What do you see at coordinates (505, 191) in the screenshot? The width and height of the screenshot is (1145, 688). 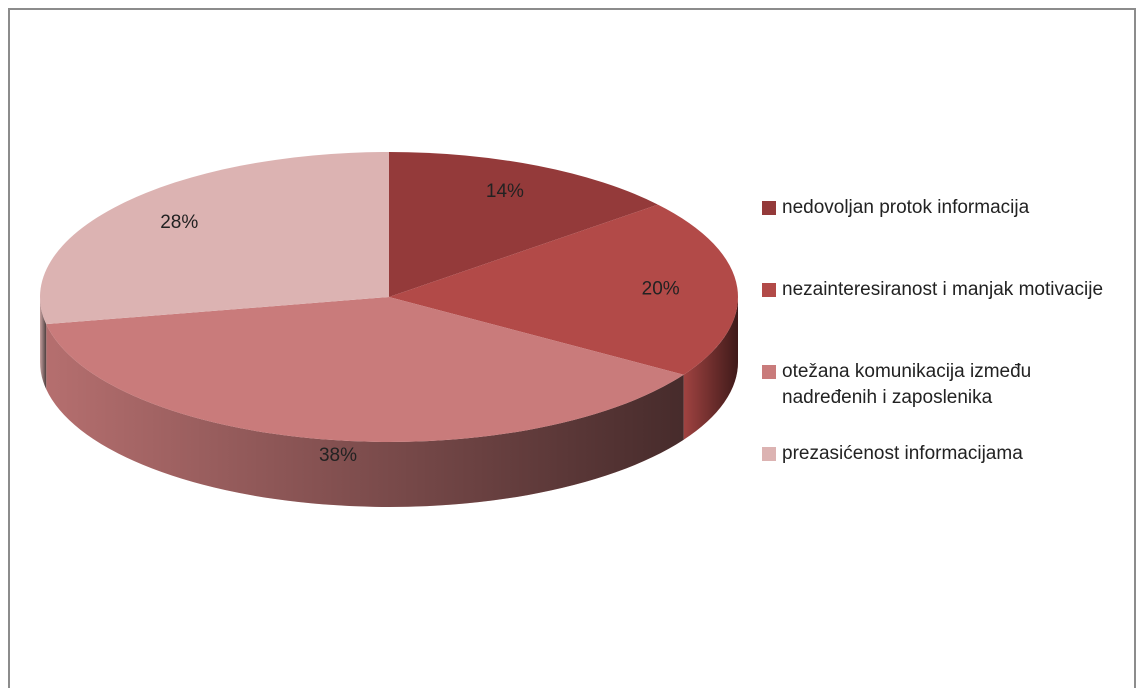 I see `data-label: 14%` at bounding box center [505, 191].